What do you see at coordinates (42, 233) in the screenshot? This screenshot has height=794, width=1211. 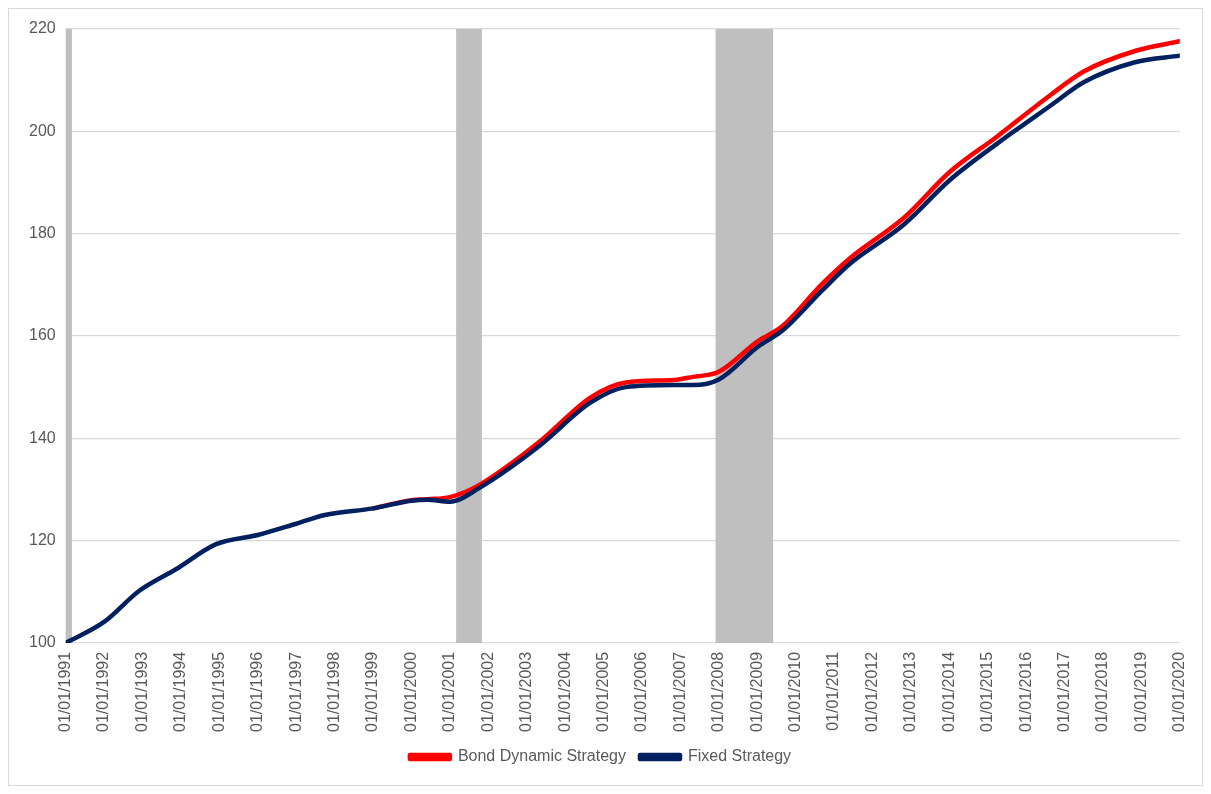 I see `y-tick-label: 180` at bounding box center [42, 233].